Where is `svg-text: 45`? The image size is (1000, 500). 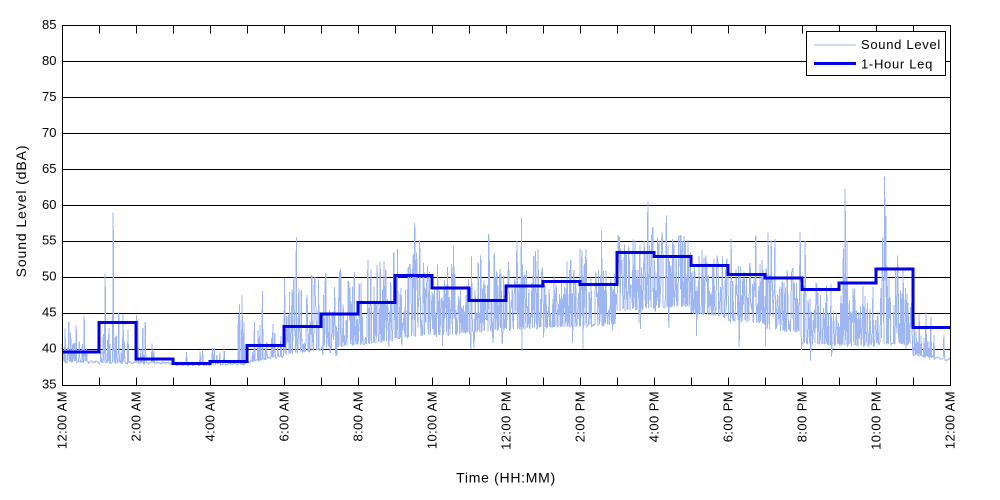 svg-text: 45 is located at coordinates (49, 312).